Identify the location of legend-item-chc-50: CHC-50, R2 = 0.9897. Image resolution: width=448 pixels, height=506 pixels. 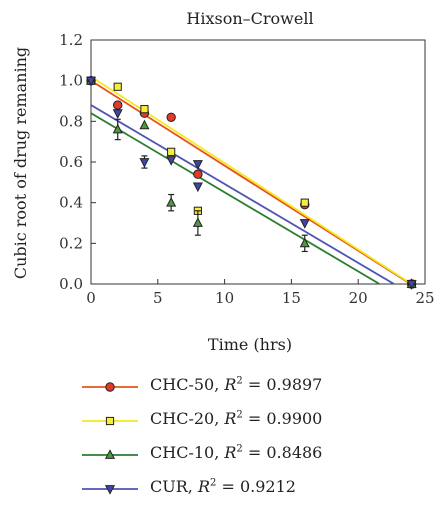
(260, 387).